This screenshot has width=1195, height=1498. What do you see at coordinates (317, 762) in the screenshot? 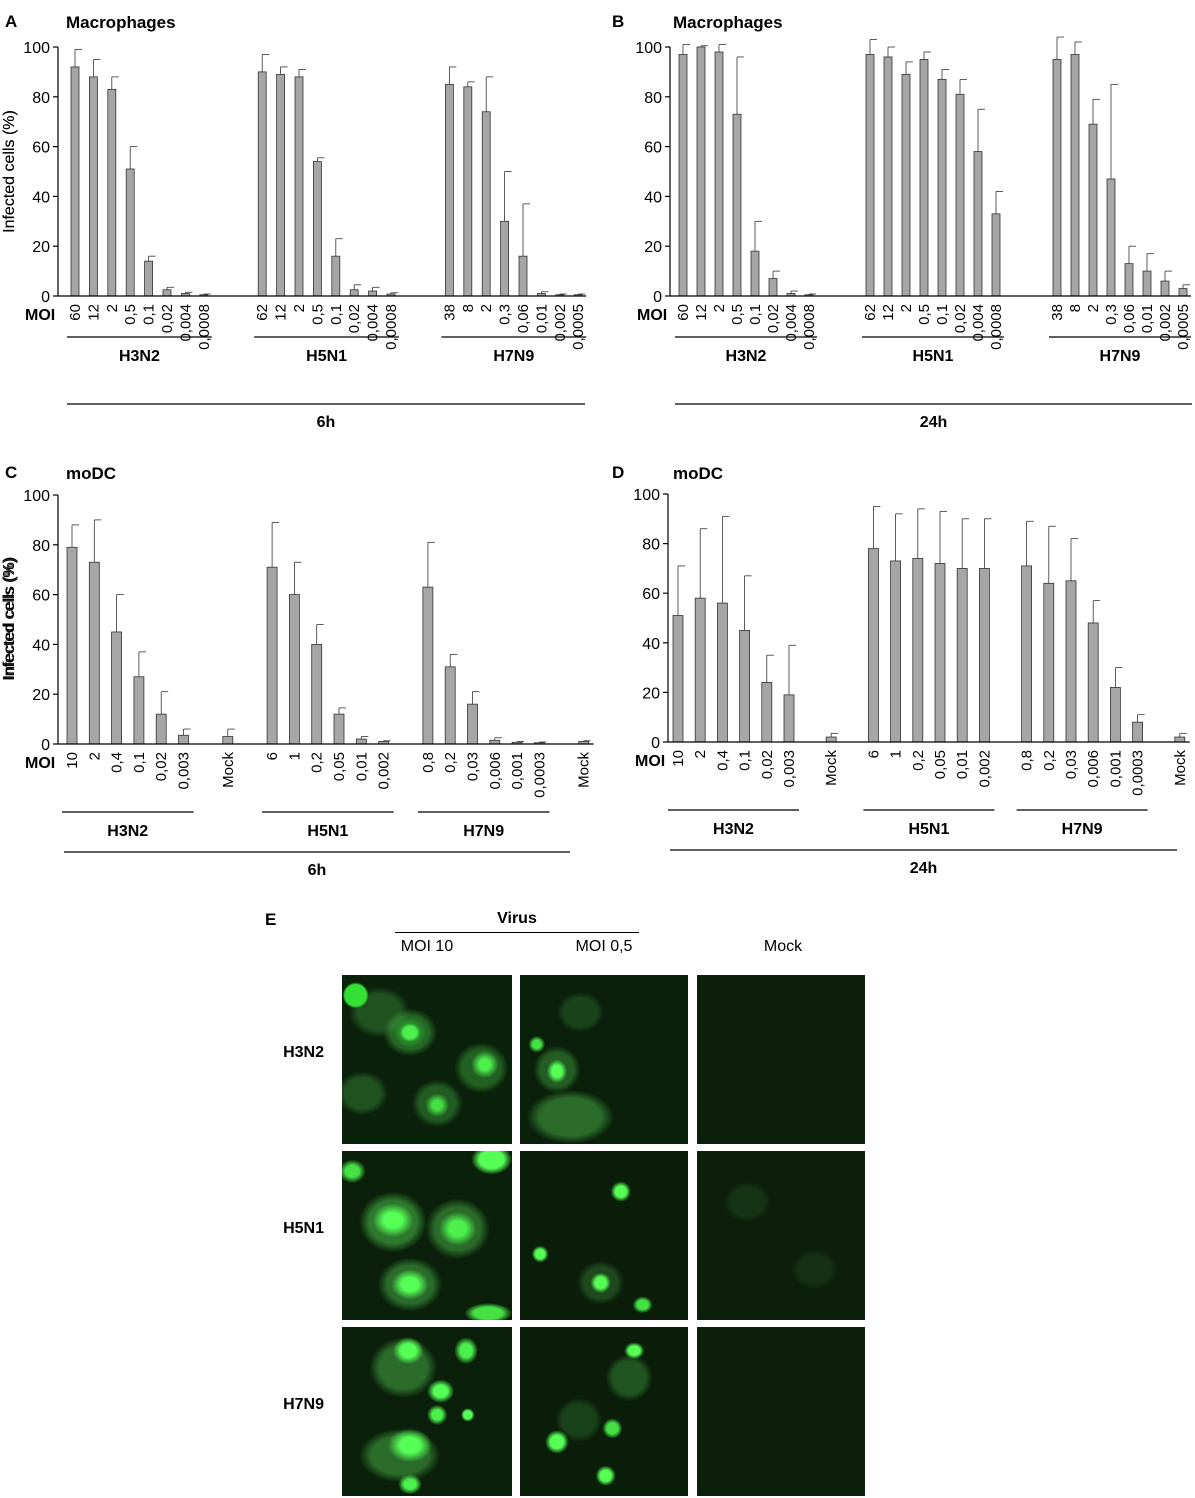
I see `x-tick-label: 0,2` at bounding box center [317, 762].